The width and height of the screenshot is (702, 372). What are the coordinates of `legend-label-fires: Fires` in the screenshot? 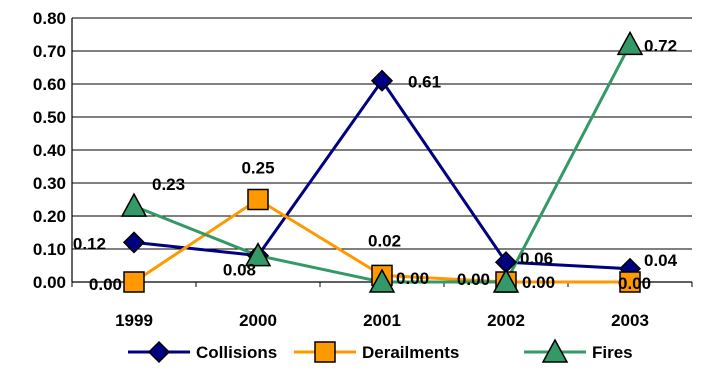 It's located at (612, 352).